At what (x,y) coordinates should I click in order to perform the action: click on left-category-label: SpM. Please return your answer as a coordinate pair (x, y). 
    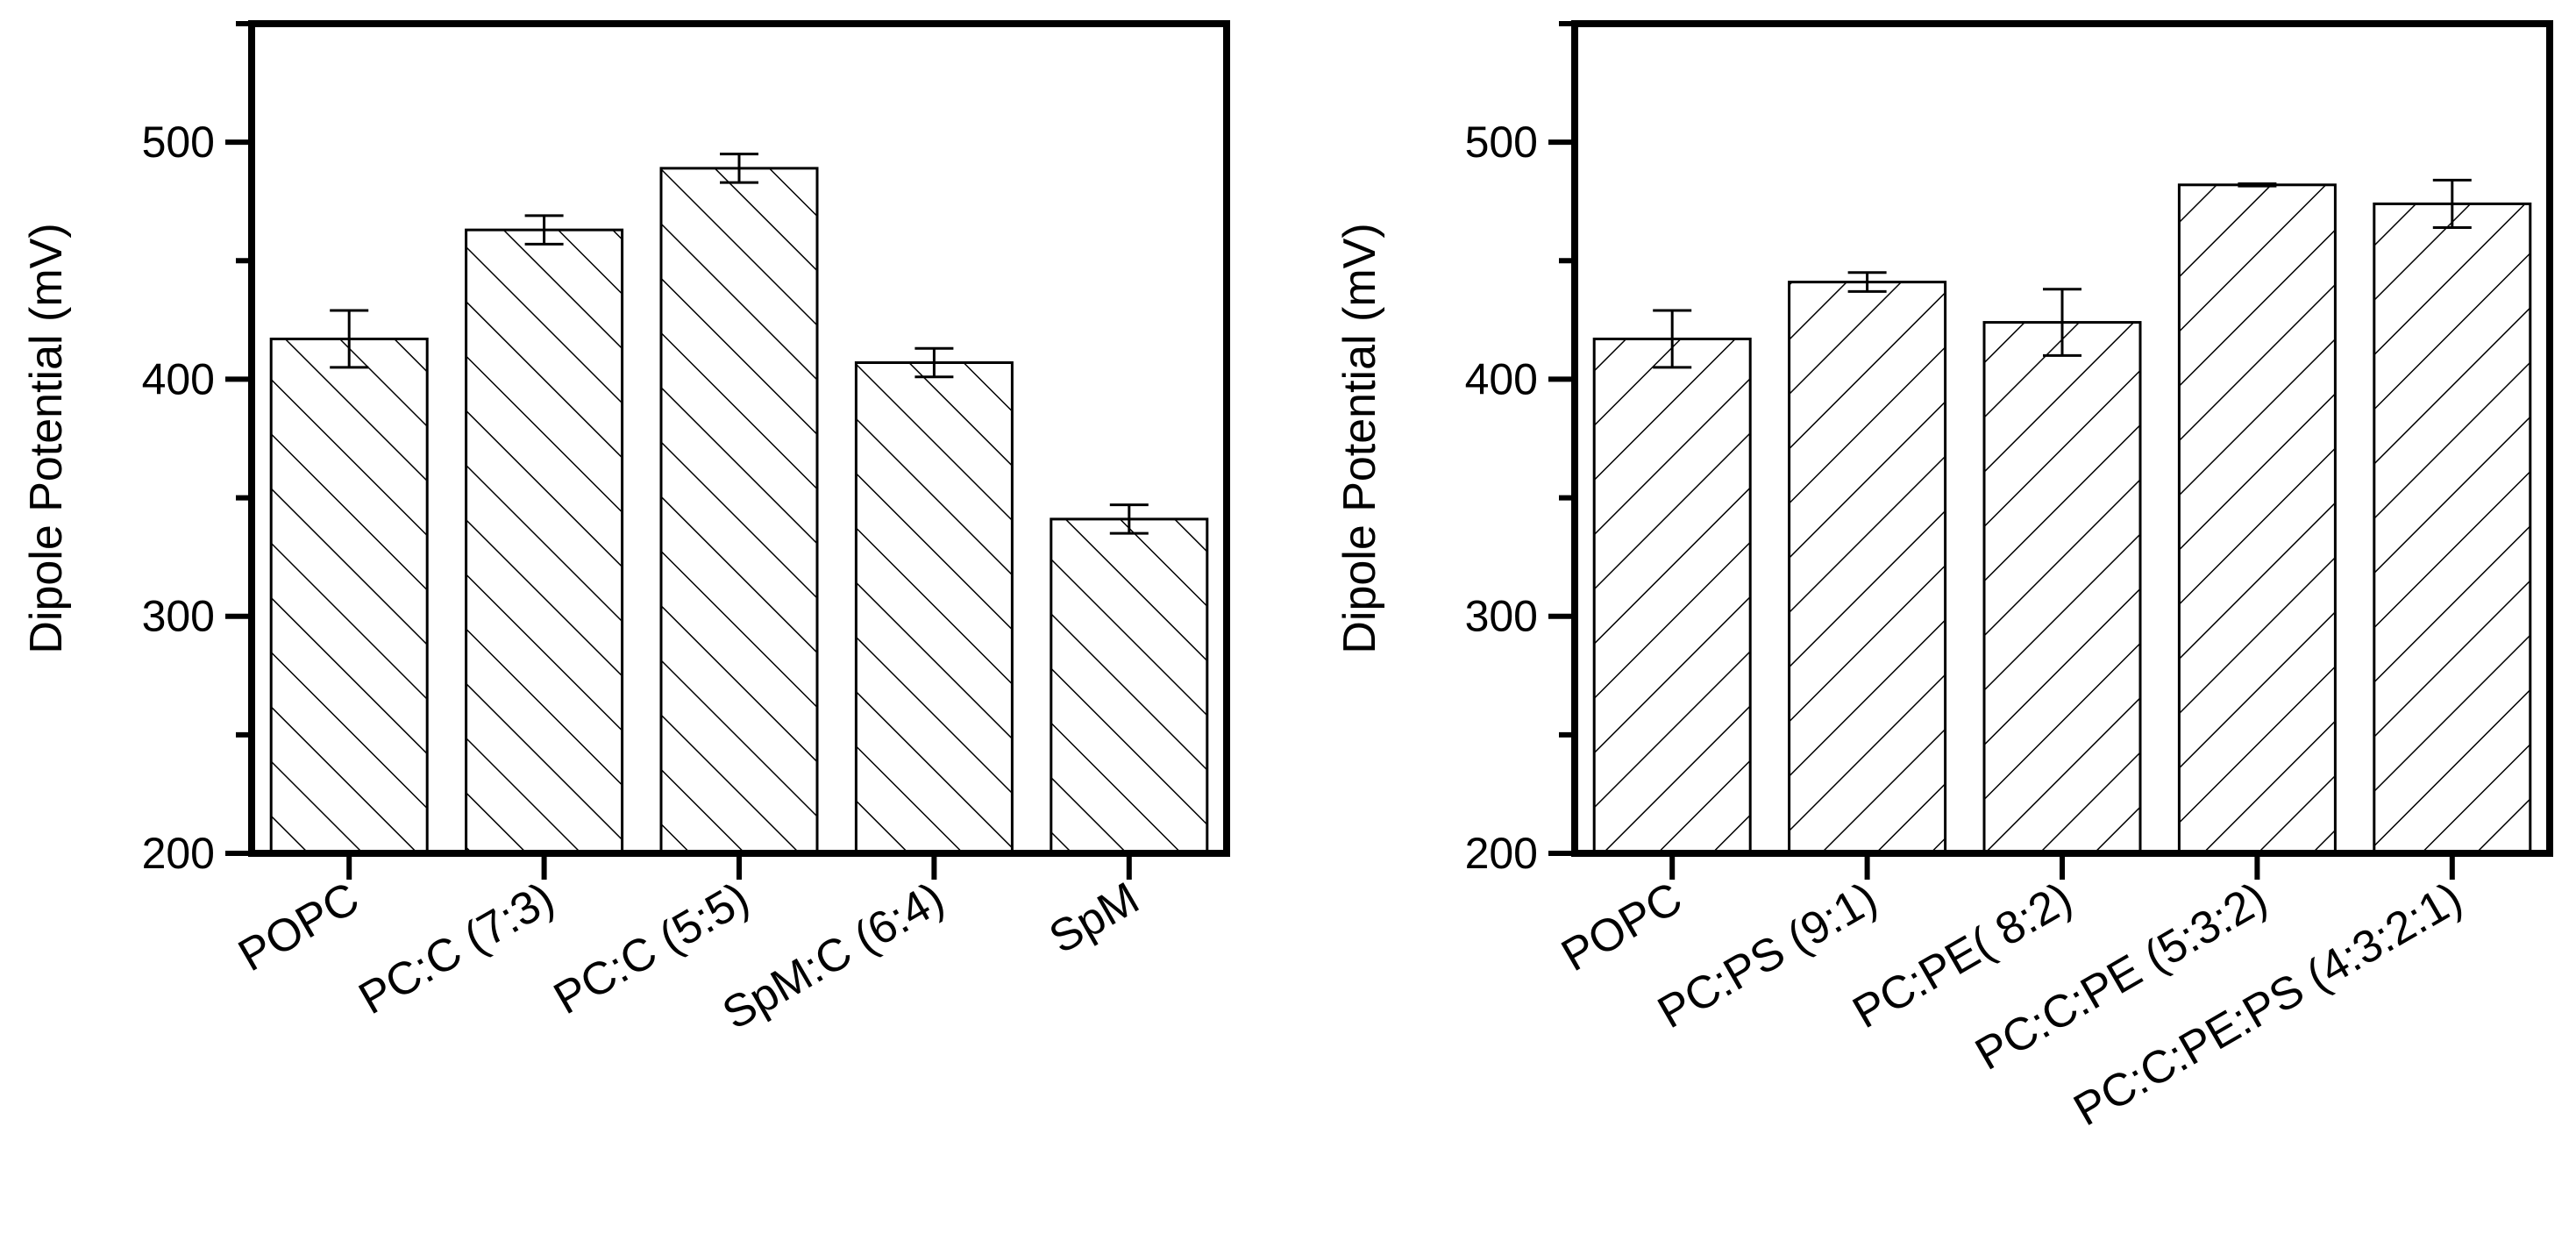
    Looking at the image, I should click on (1094, 918).